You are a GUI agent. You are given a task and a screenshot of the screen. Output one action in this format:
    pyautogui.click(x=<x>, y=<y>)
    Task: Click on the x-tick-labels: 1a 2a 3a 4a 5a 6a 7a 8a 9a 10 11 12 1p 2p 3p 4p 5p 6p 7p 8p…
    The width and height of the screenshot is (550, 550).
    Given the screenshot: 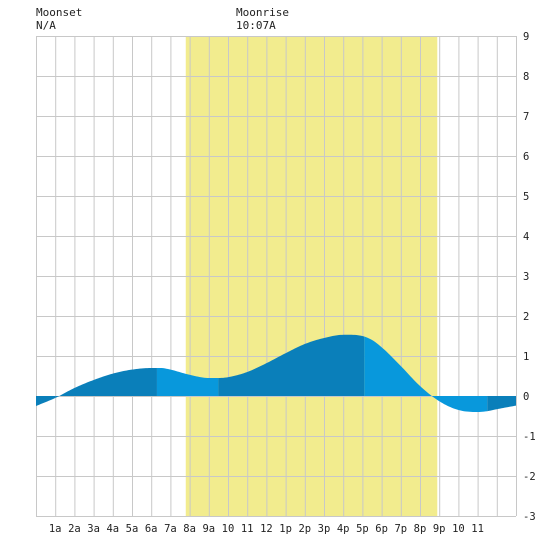 What is the action you would take?
    pyautogui.click(x=266, y=529)
    